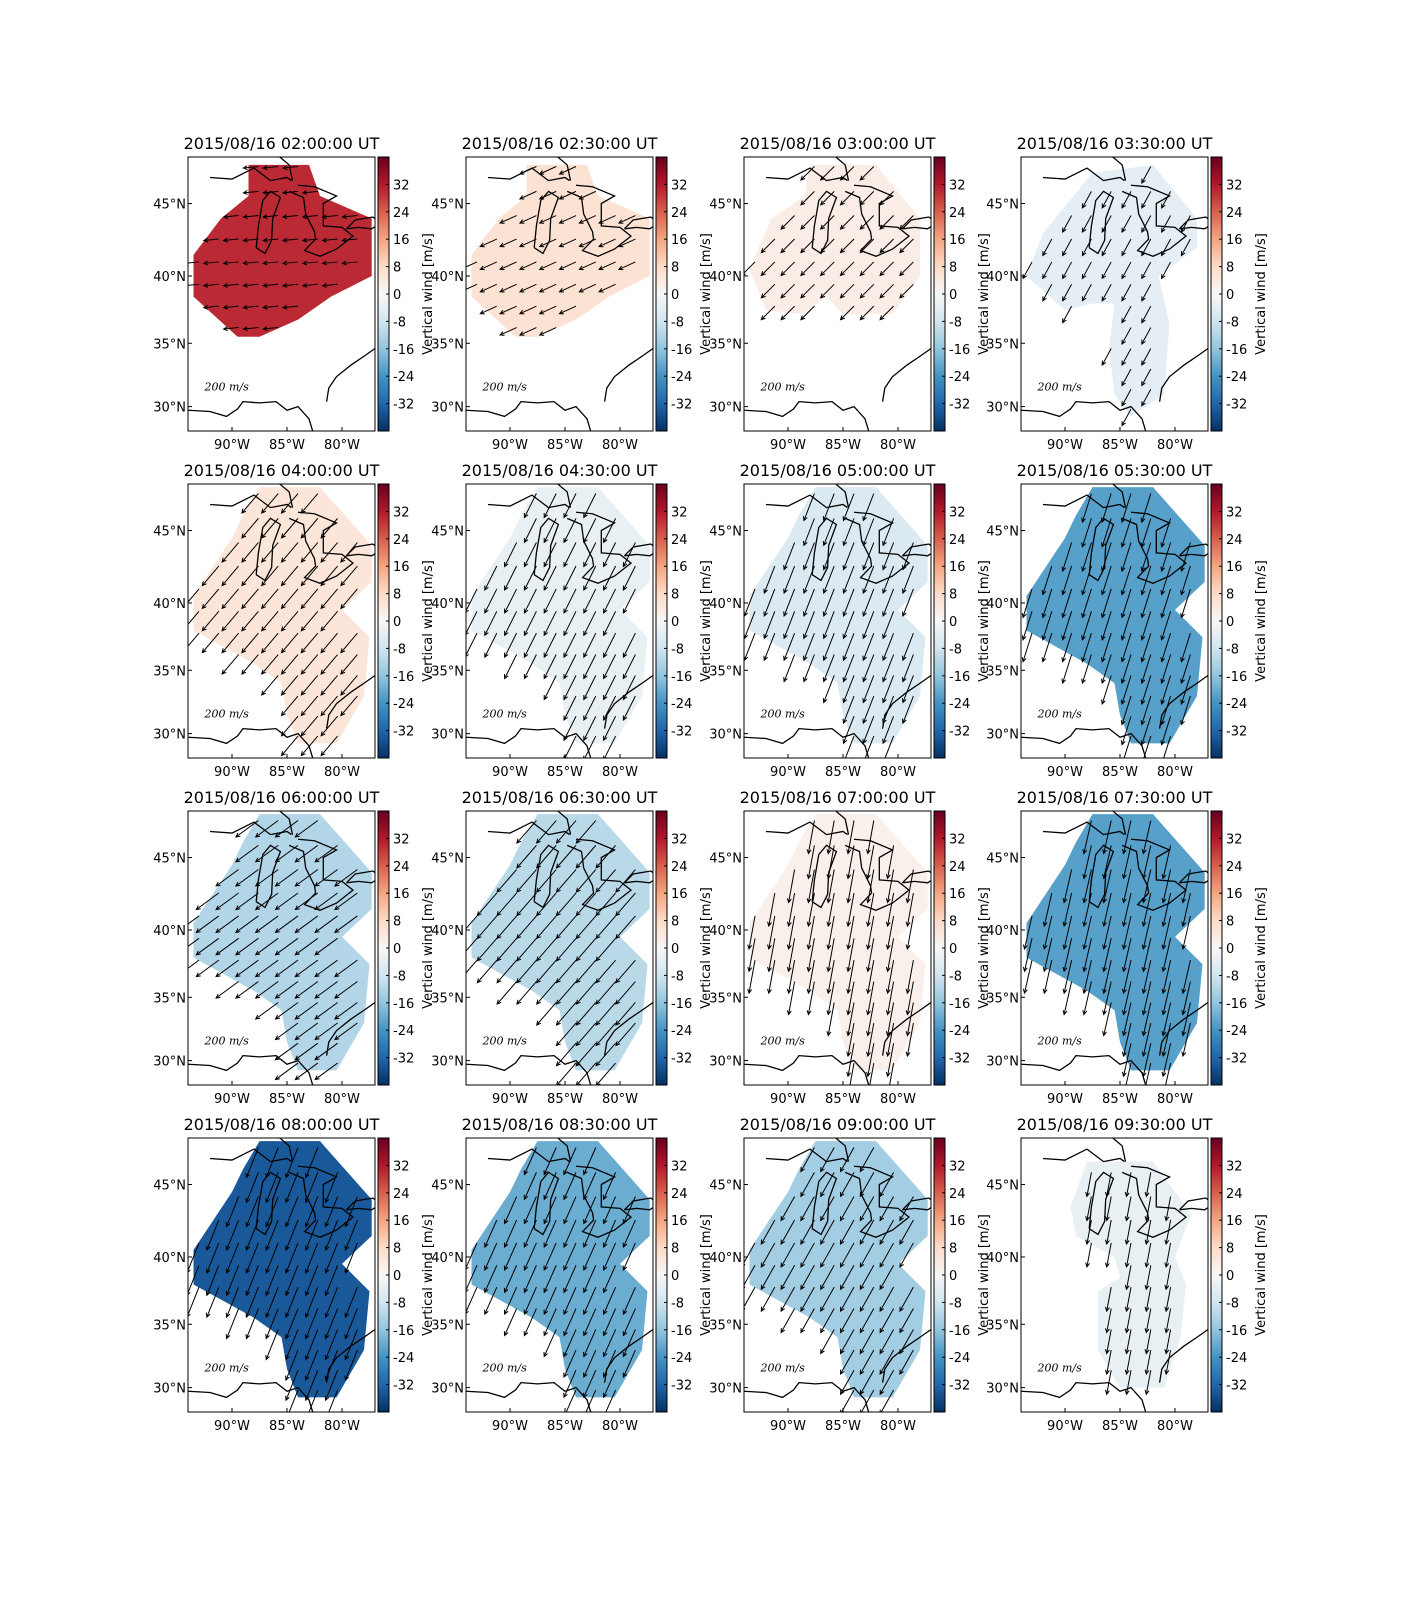 Image resolution: width=1410 pixels, height=1610 pixels. Describe the element at coordinates (898, 1426) in the screenshot. I see `x-tick-label: 80°W` at that location.